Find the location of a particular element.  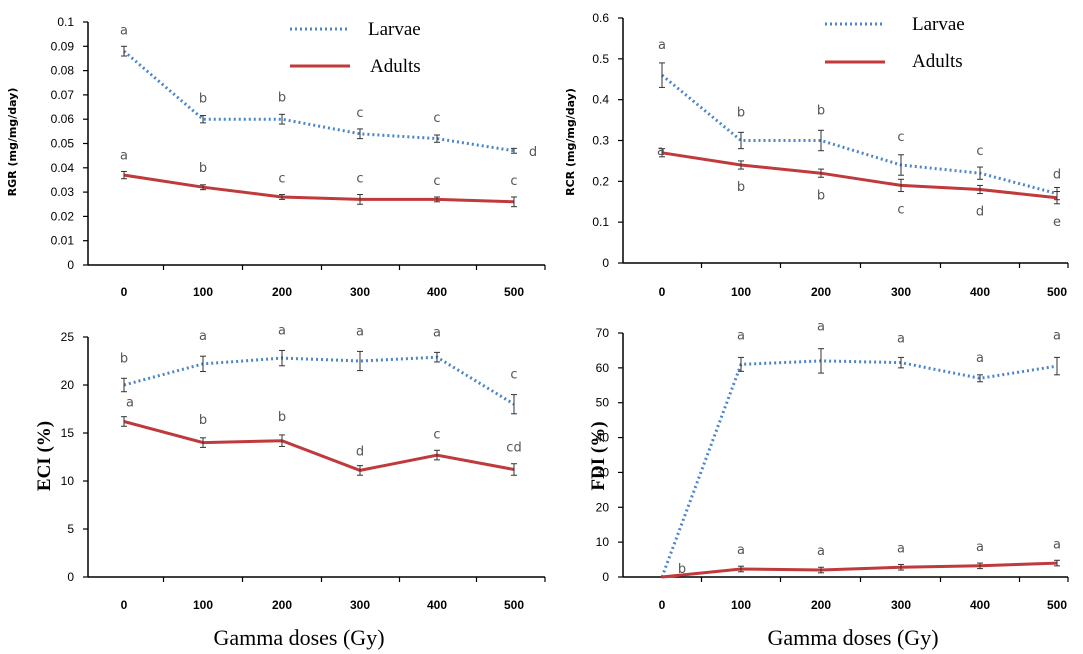

x-tick-label-eci: 300 is located at coordinates (360, 605).